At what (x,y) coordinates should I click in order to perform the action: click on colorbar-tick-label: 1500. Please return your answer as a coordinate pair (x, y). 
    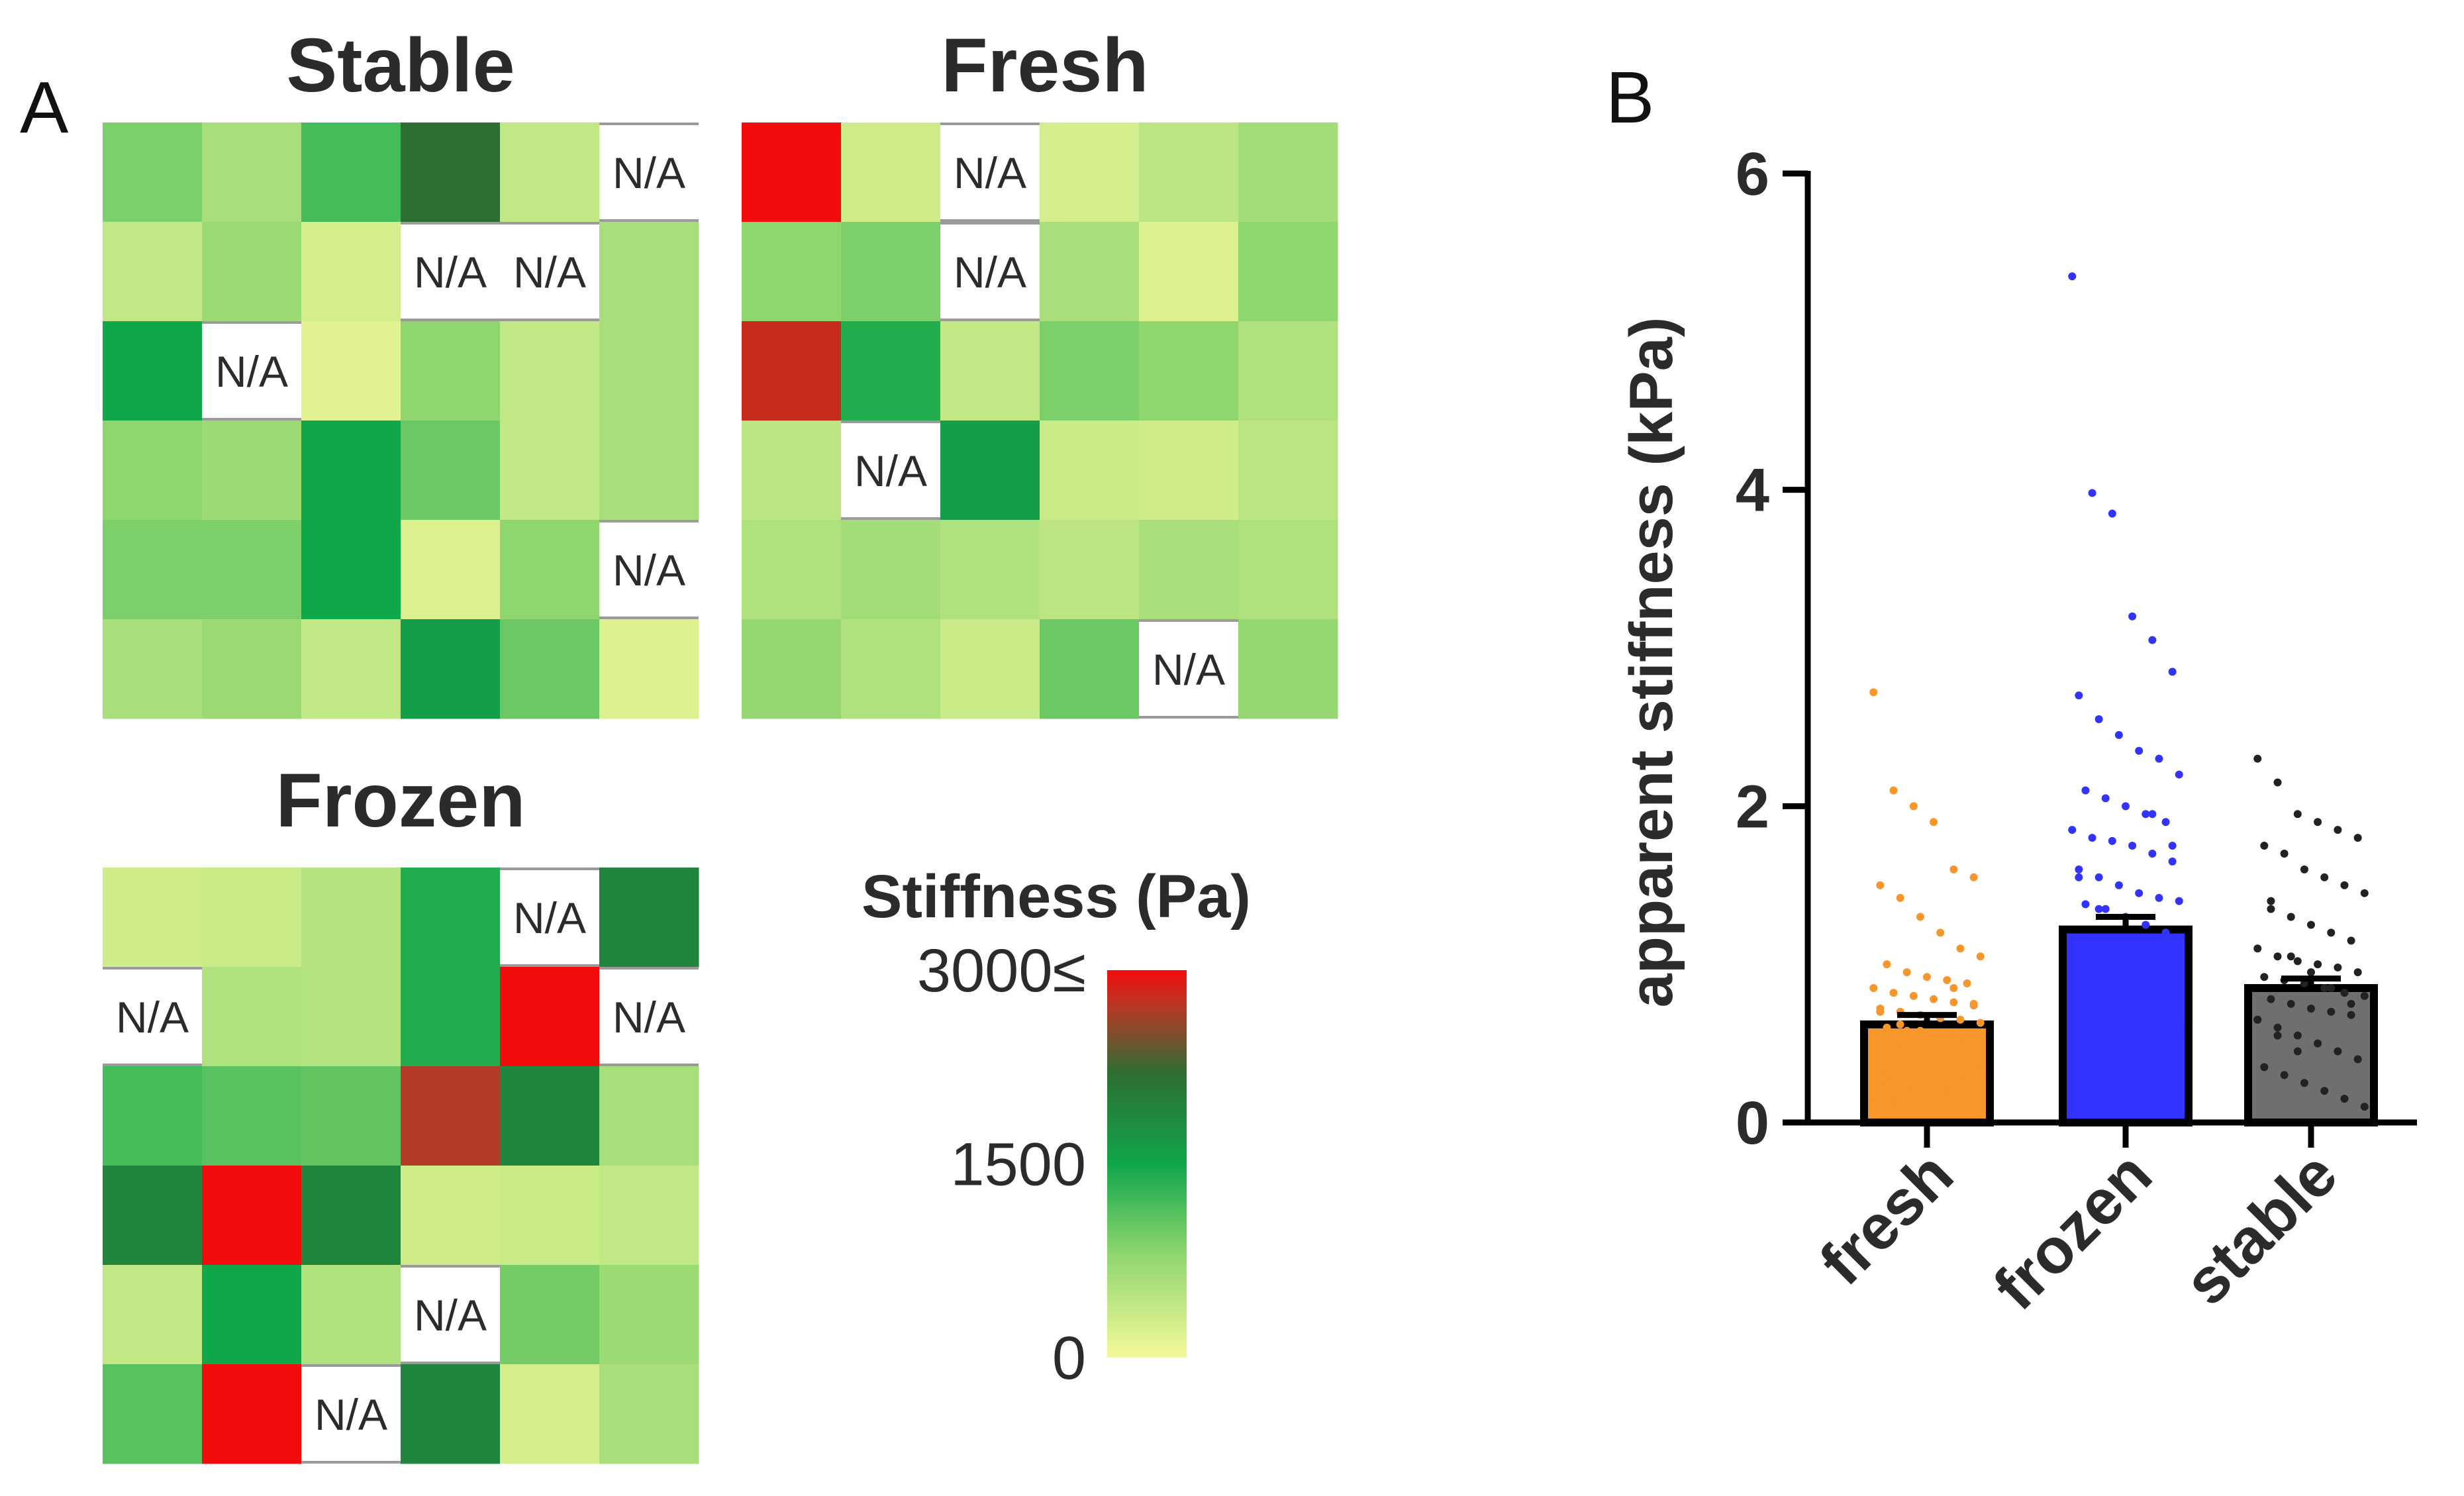
    Looking at the image, I should click on (1018, 1165).